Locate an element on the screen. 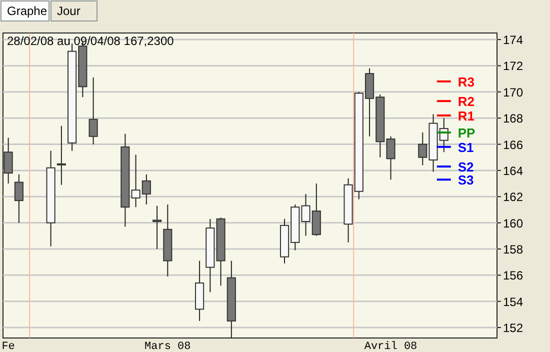 The width and height of the screenshot is (550, 352). y-tick-label: 164 is located at coordinates (513, 171).